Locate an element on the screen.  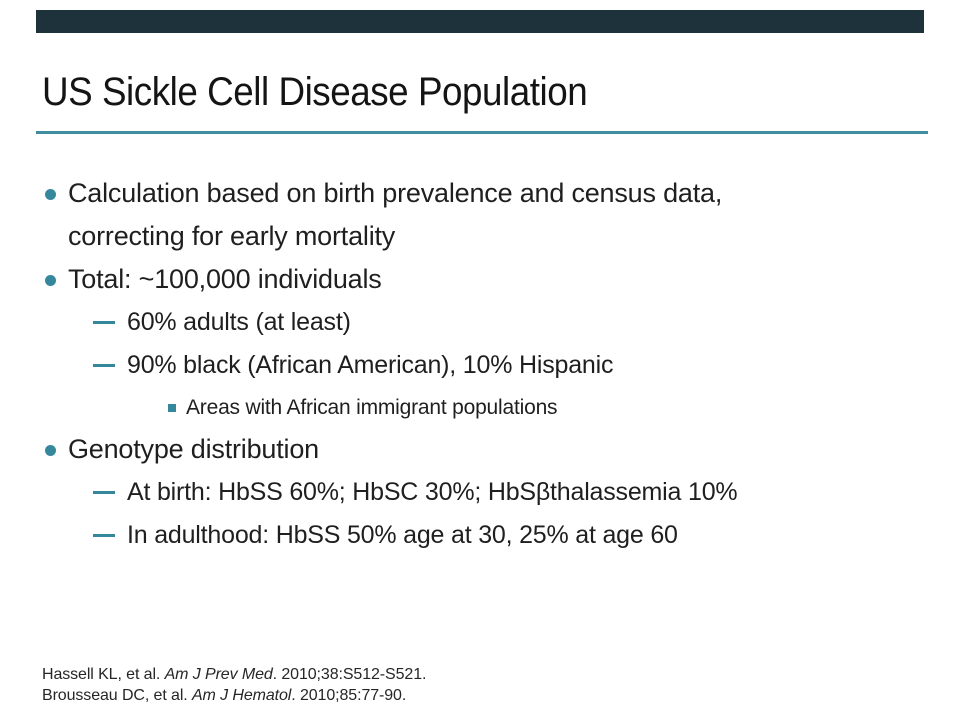
bullet-item: 60% adults (at least) is located at coordinates (480, 322).